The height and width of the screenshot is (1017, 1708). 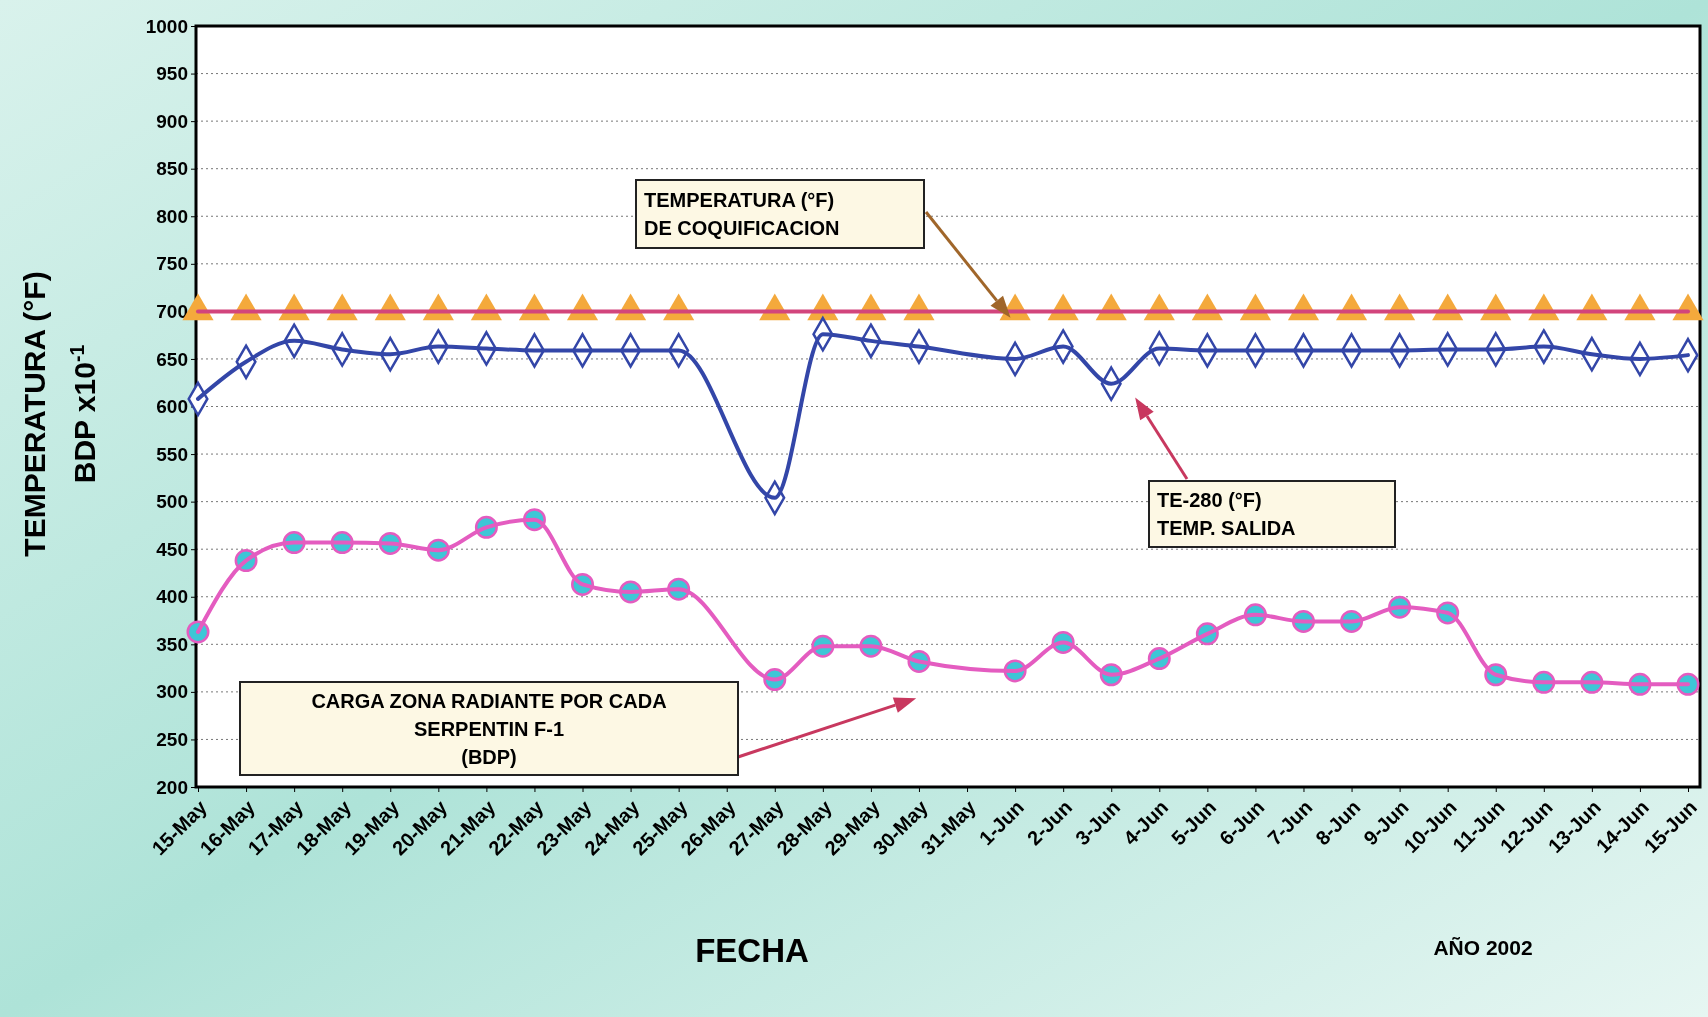 What do you see at coordinates (172, 264) in the screenshot?
I see `y-tick-label: 750` at bounding box center [172, 264].